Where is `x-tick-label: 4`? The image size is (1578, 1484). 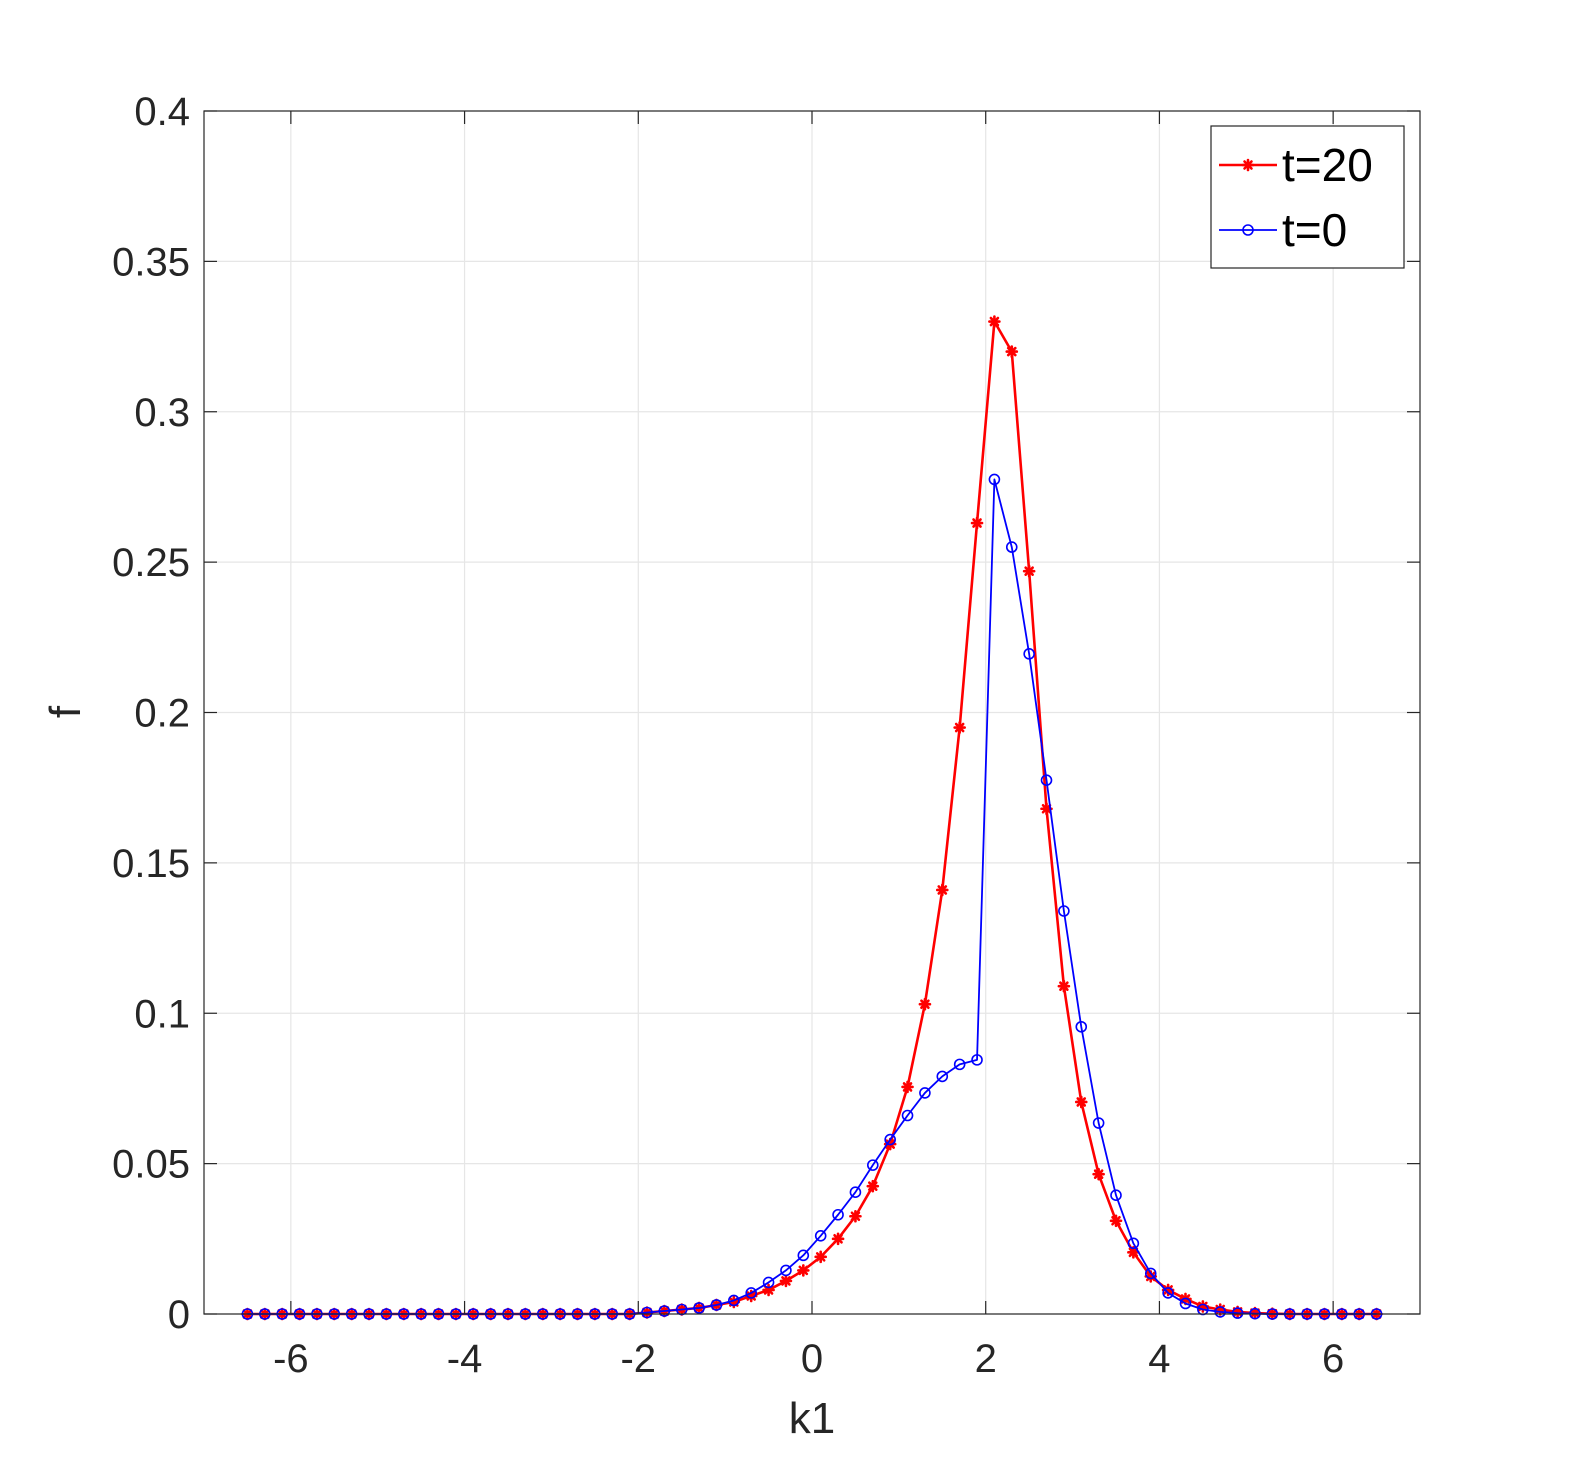
x-tick-label: 4 is located at coordinates (1159, 1359).